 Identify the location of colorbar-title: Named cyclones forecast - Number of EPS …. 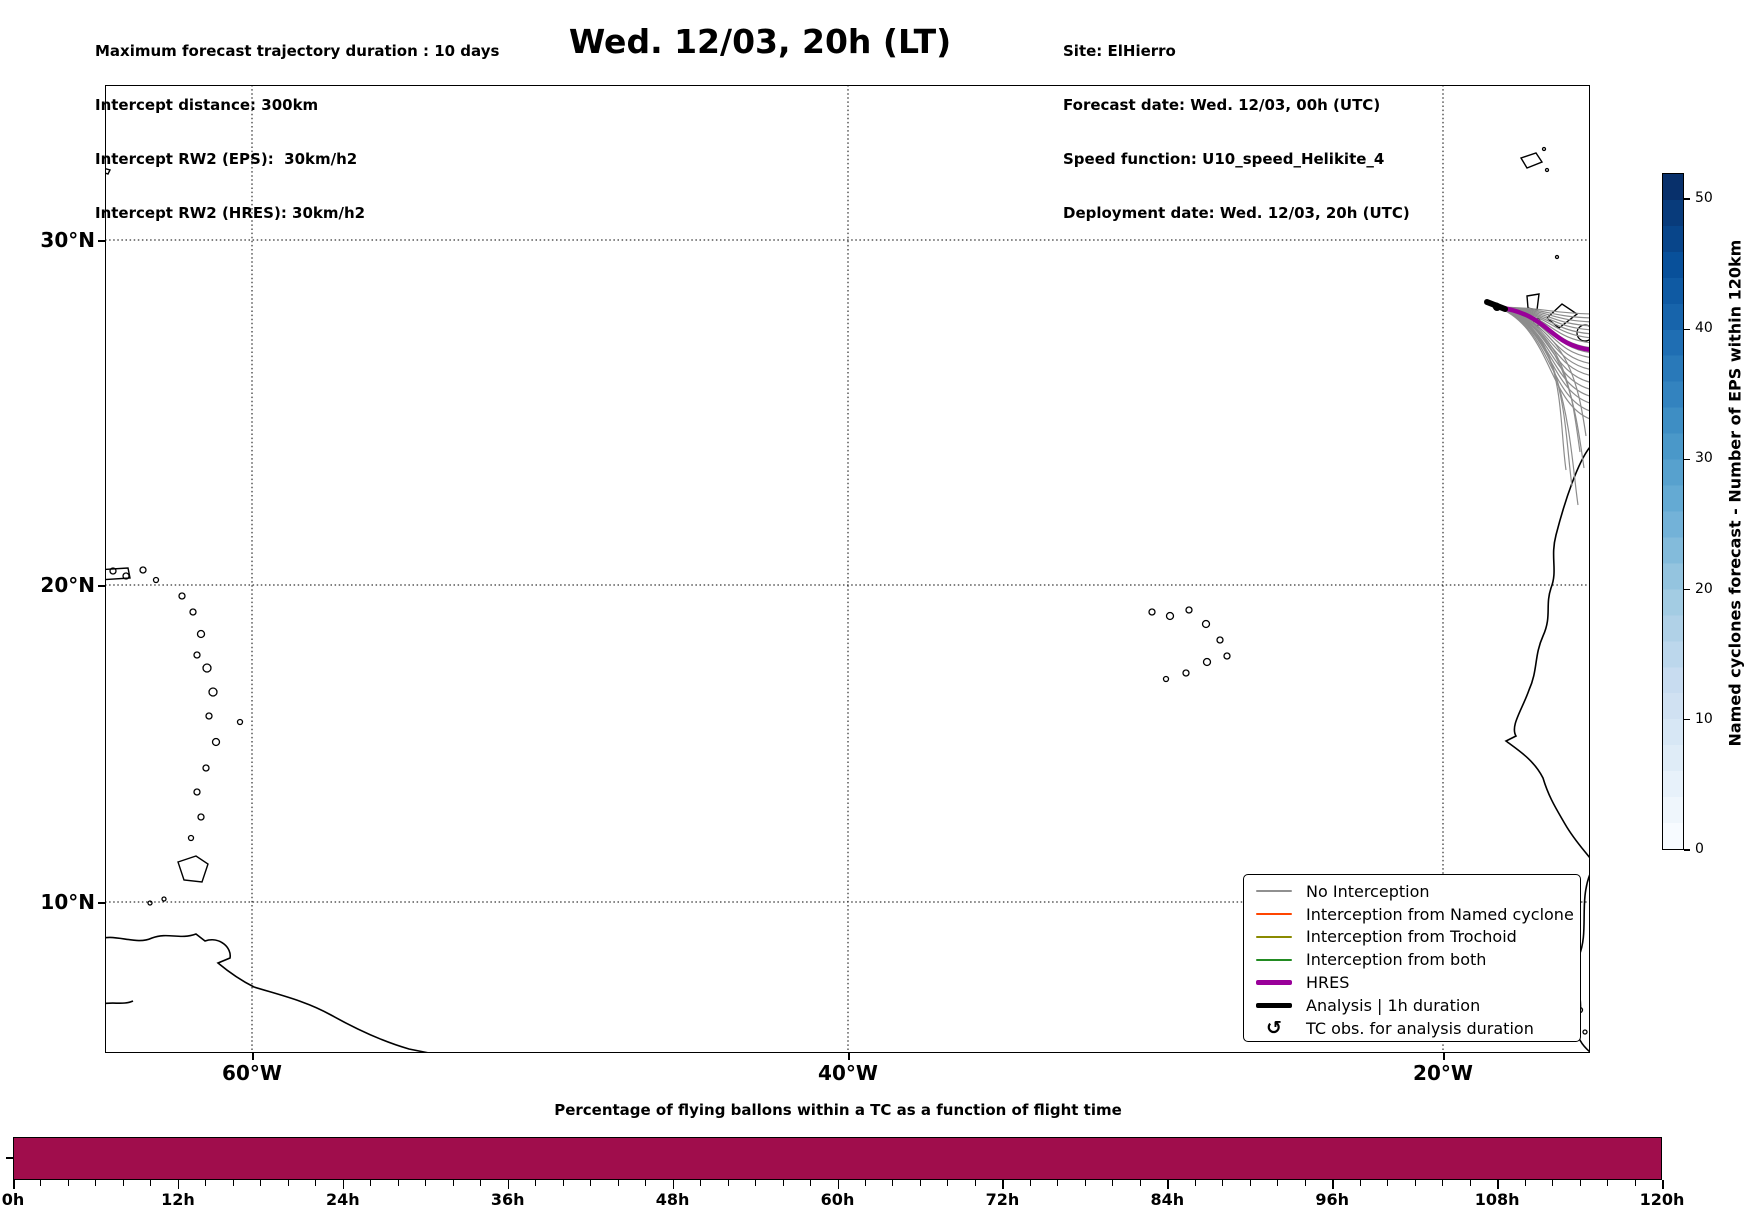
(1735, 493).